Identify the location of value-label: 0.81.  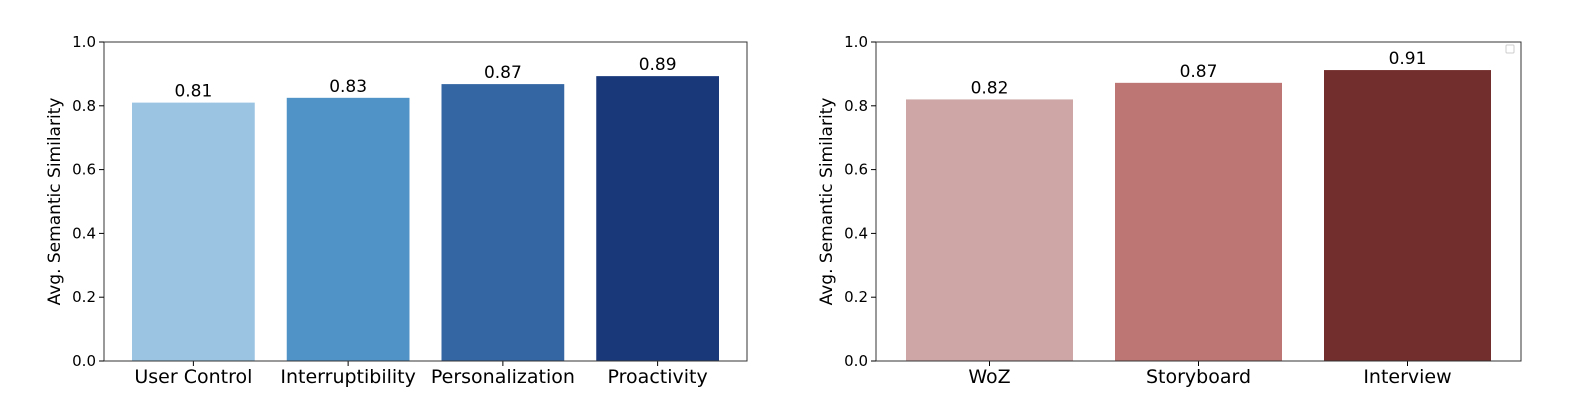
(193, 92).